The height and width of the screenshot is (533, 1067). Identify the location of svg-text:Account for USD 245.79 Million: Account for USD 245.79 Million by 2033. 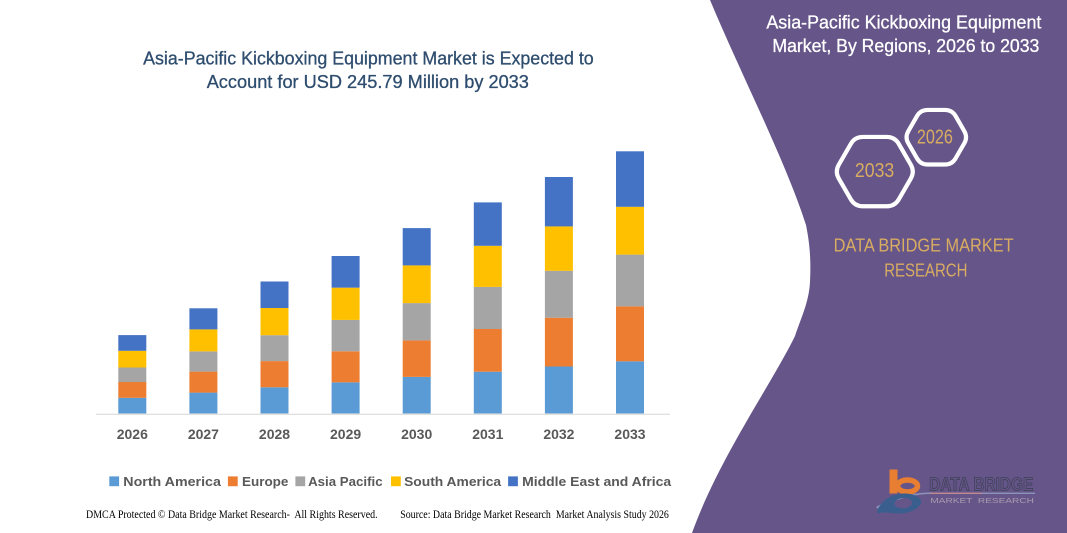
(368, 82).